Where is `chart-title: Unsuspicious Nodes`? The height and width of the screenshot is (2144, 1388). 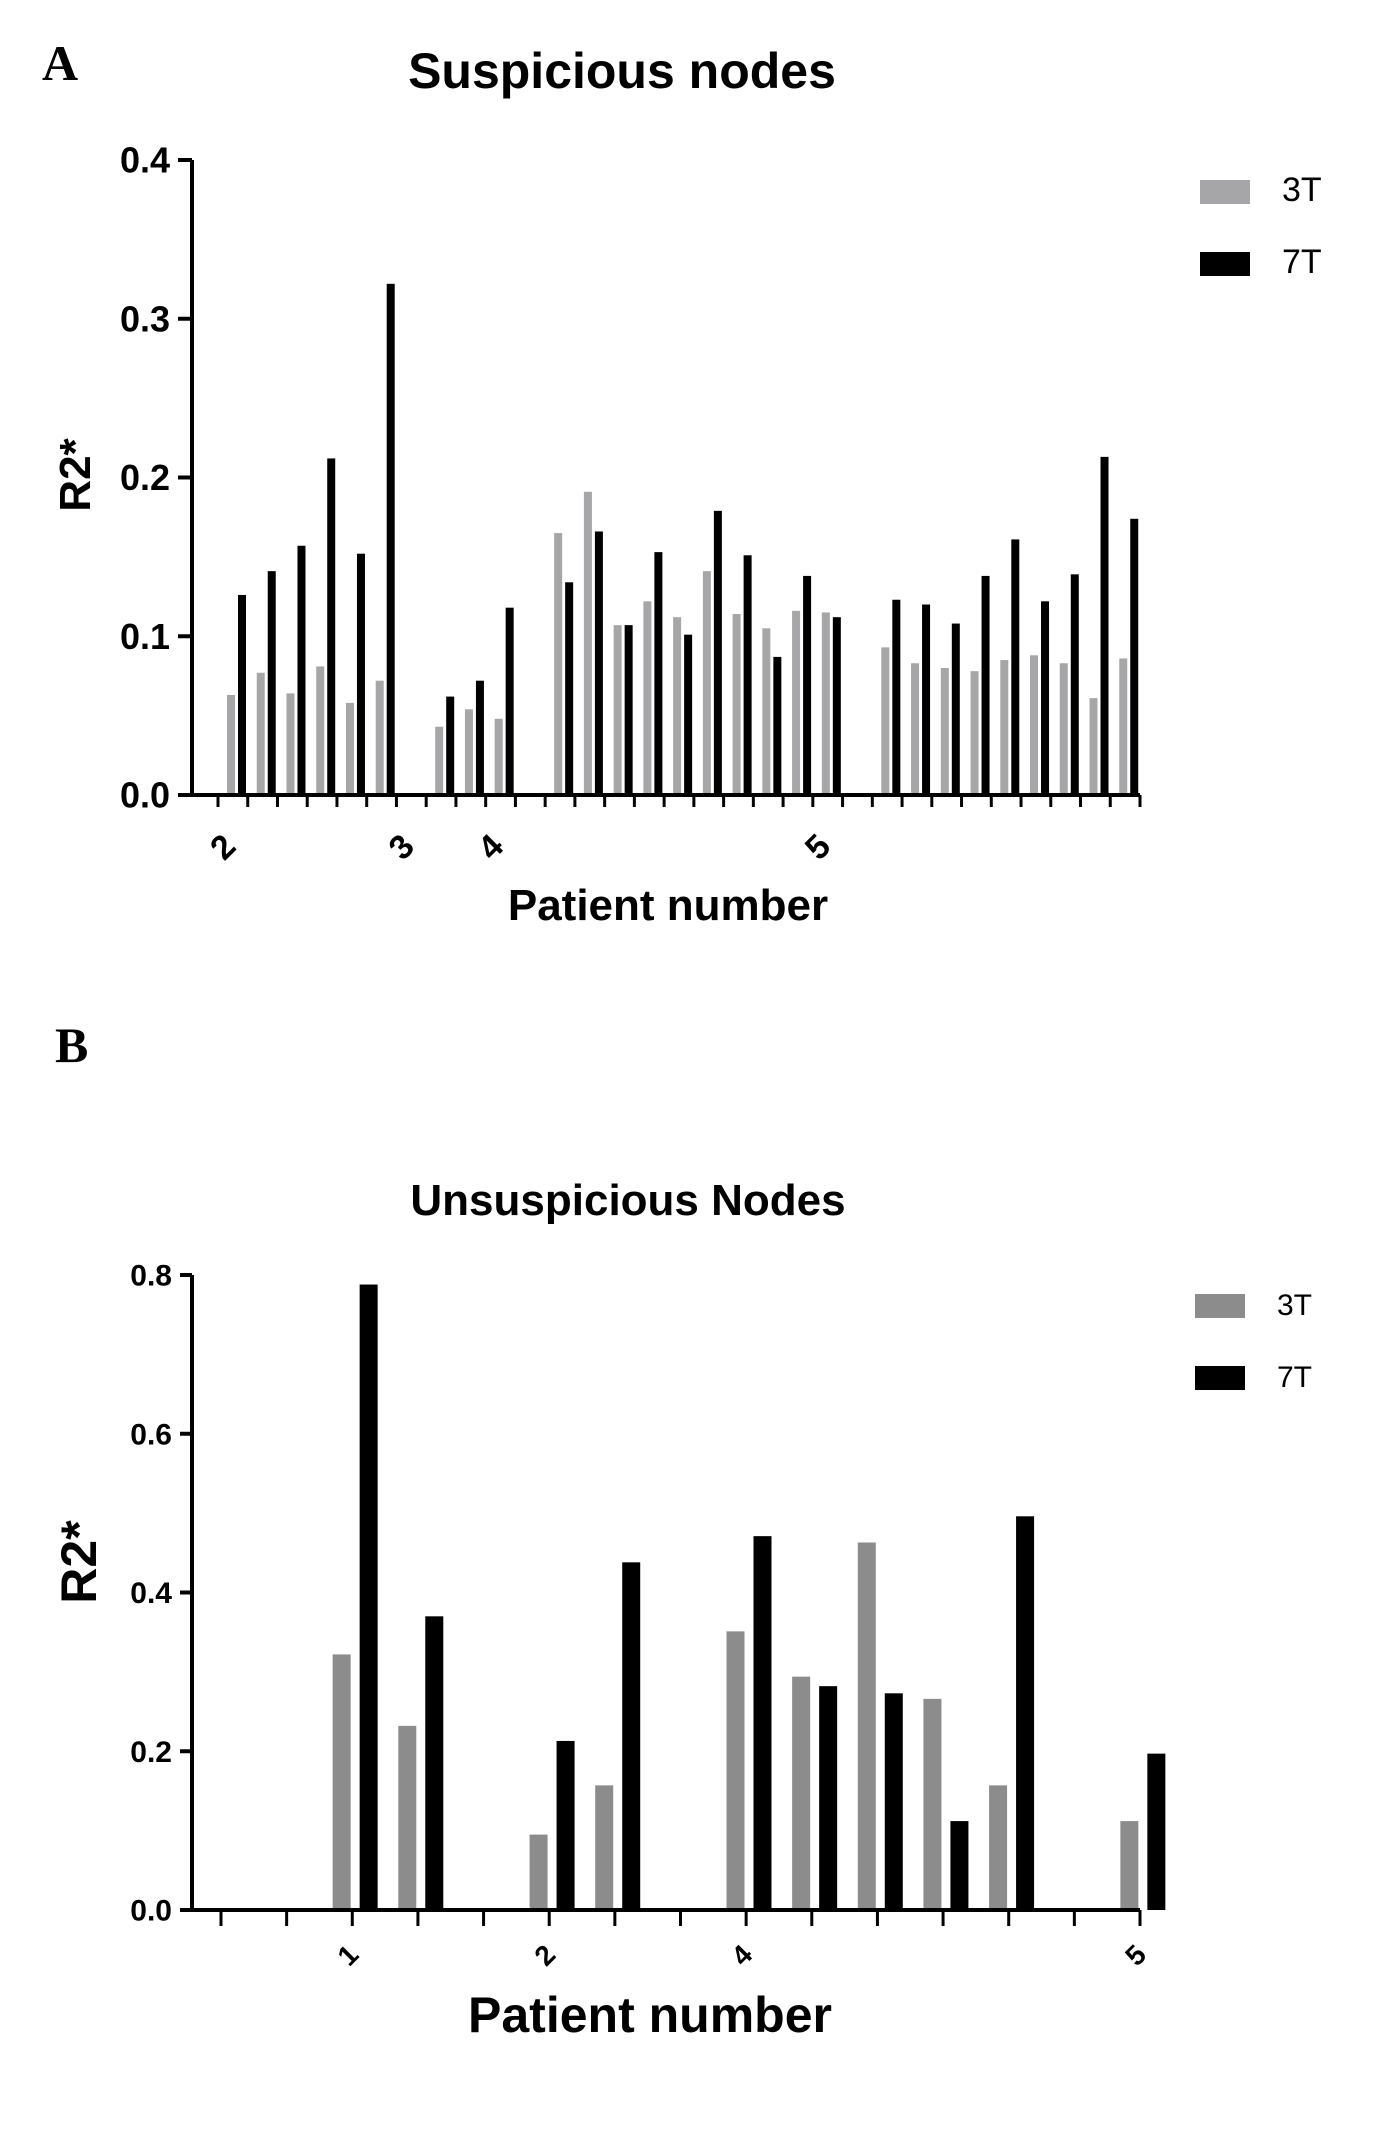 chart-title: Unsuspicious Nodes is located at coordinates (627, 1200).